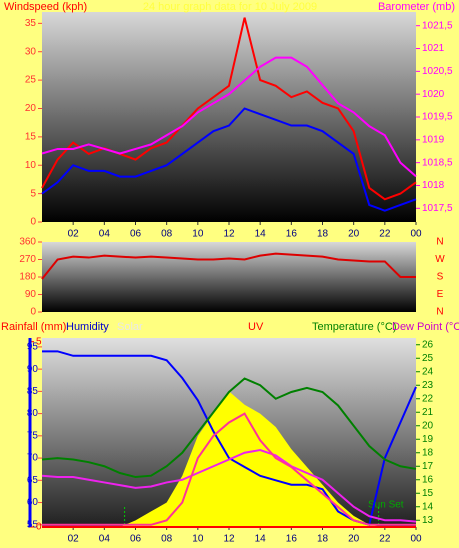 This screenshot has height=548, width=459. What do you see at coordinates (433, 94) in the screenshot?
I see `y2-tick-label: 1020` at bounding box center [433, 94].